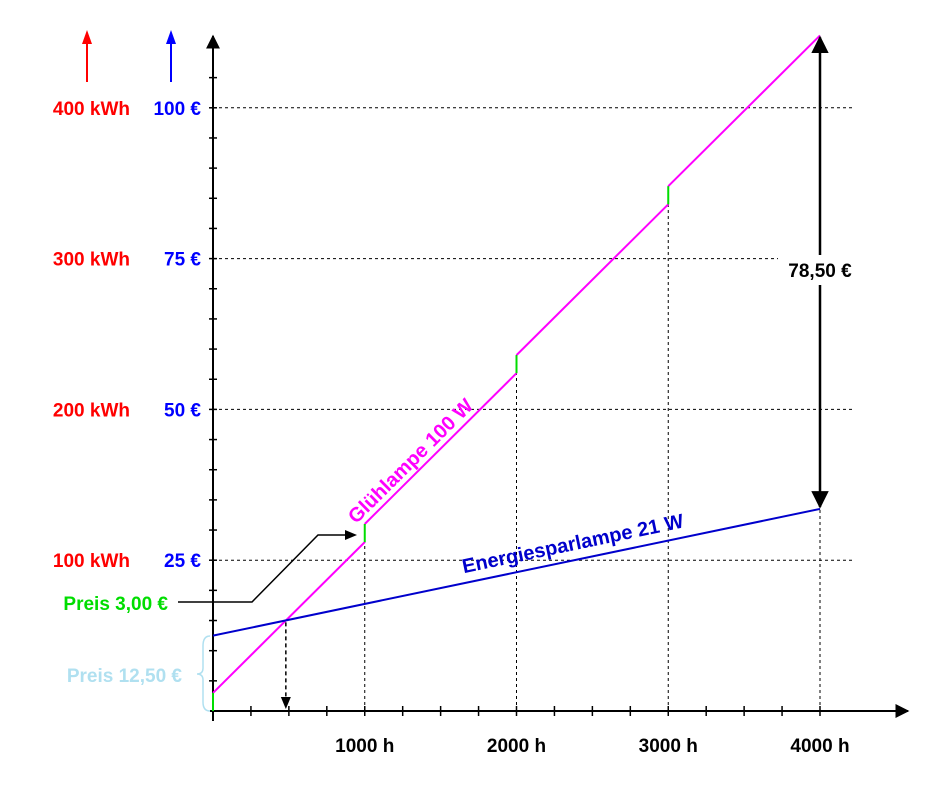 The width and height of the screenshot is (950, 799). What do you see at coordinates (115, 604) in the screenshot?
I see `preis-gluehlampe-label: Preis 3,00 €` at bounding box center [115, 604].